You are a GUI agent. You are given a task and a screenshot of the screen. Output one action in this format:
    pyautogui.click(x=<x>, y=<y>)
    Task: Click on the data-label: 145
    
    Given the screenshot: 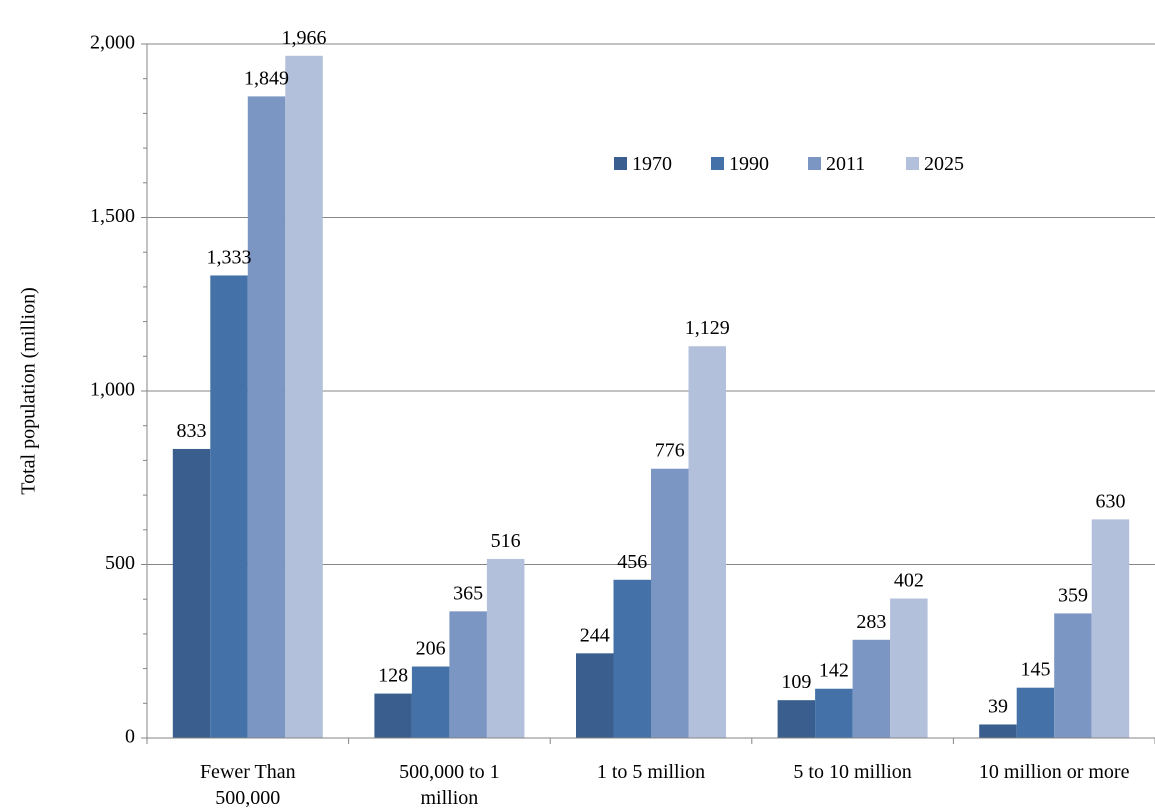 What is the action you would take?
    pyautogui.click(x=1035, y=670)
    